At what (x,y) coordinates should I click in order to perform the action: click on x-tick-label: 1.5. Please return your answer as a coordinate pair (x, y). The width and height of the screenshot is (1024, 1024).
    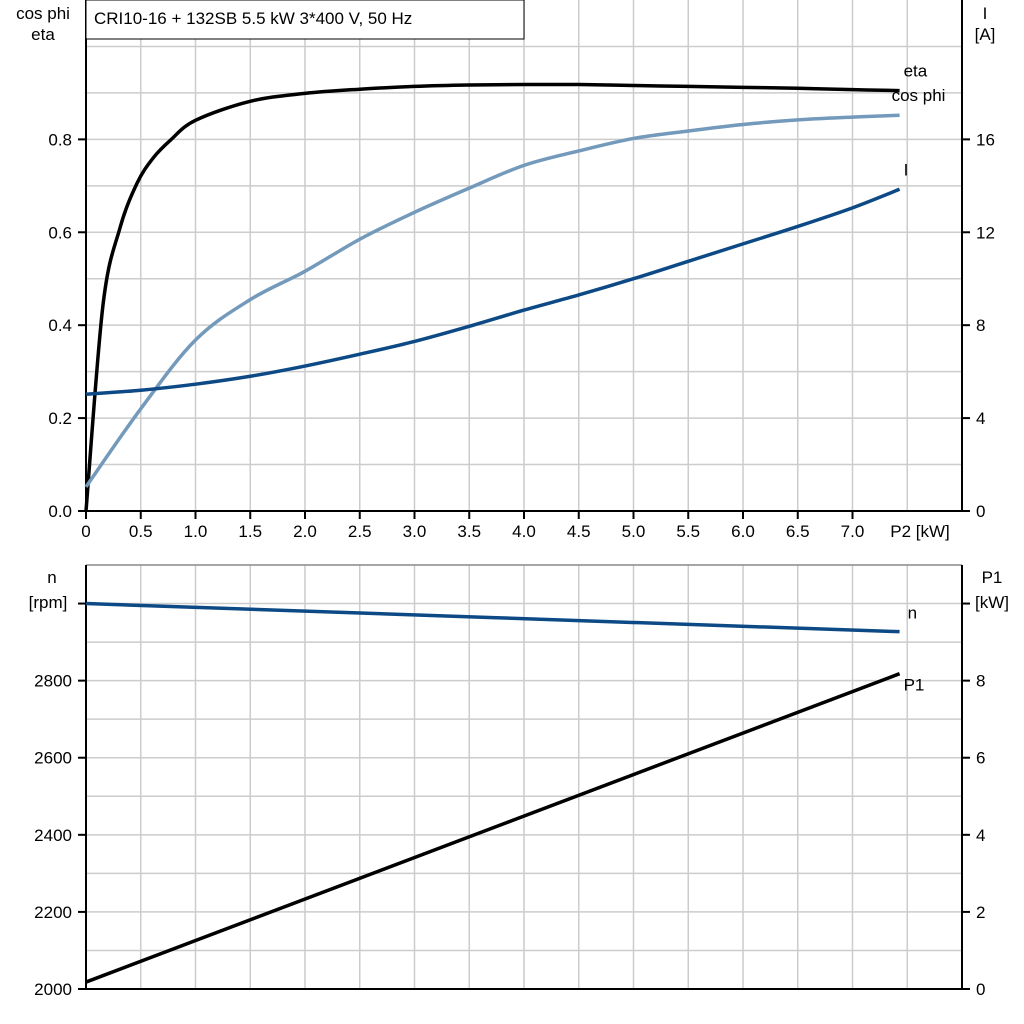
    Looking at the image, I should click on (250, 531).